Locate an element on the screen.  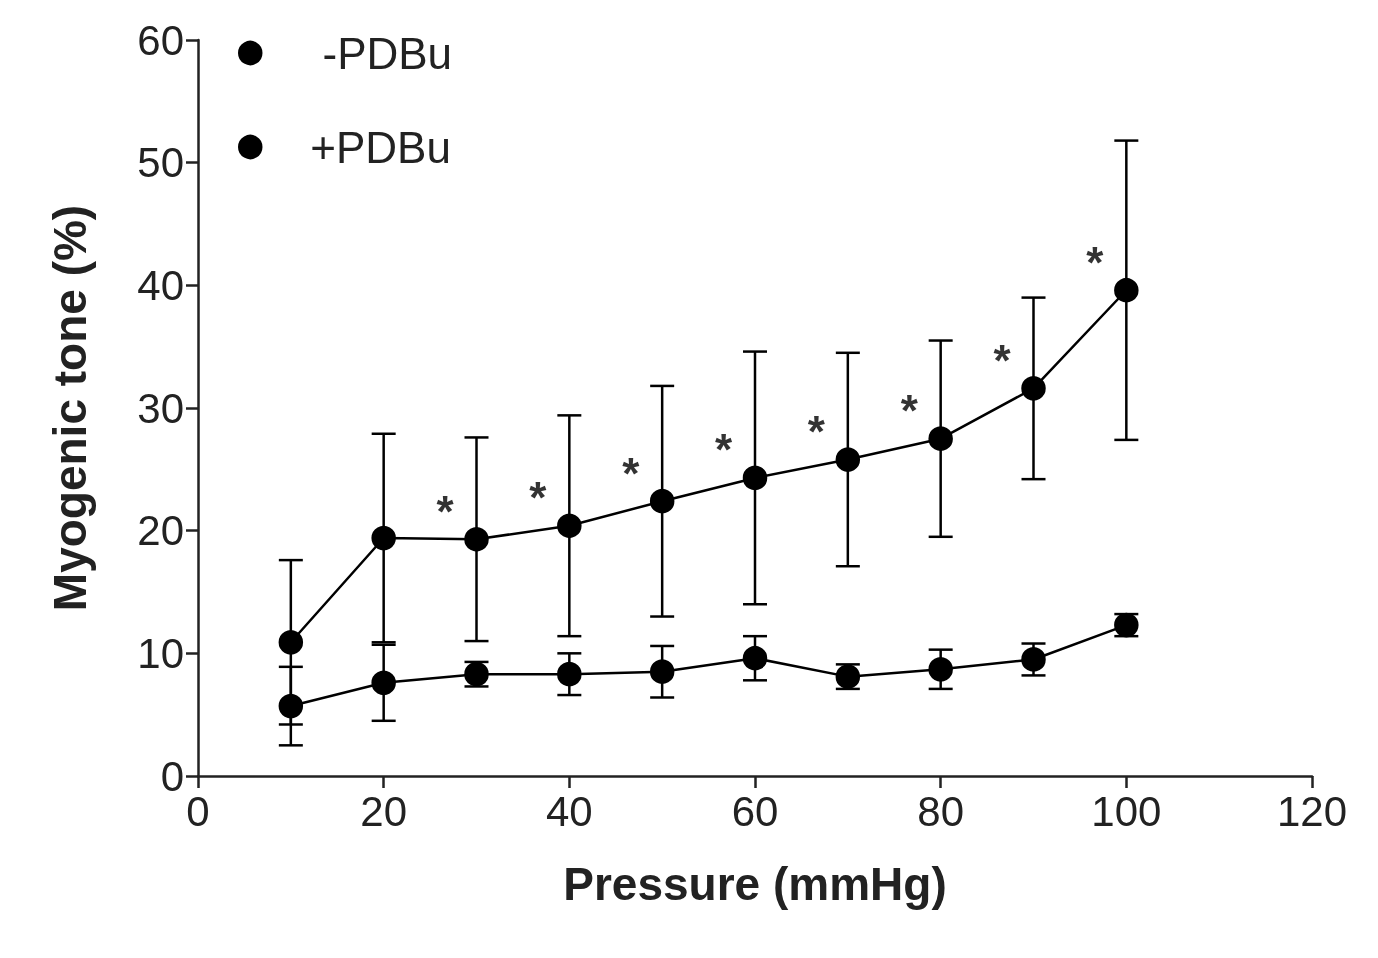
y-tick-label: 20 is located at coordinates (160, 531).